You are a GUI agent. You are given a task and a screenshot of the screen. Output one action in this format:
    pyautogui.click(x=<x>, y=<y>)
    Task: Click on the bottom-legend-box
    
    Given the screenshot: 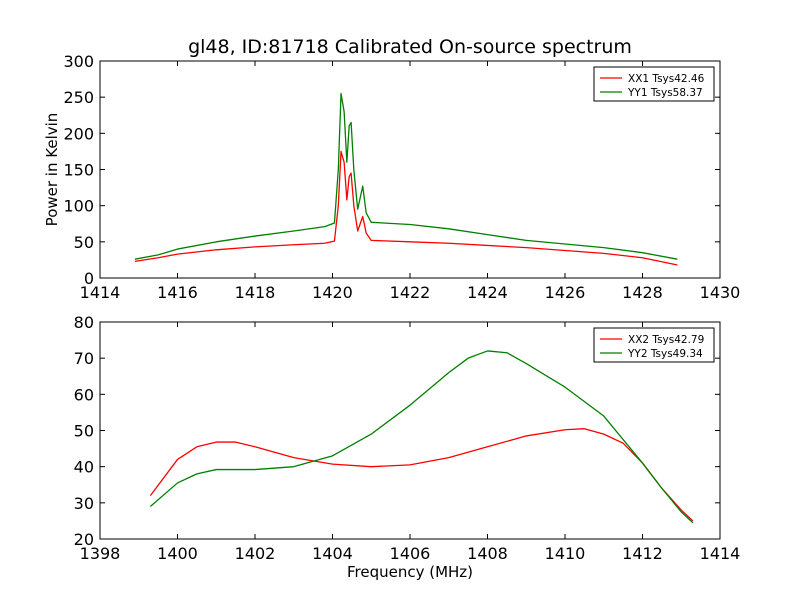 What is the action you would take?
    pyautogui.click(x=654, y=345)
    